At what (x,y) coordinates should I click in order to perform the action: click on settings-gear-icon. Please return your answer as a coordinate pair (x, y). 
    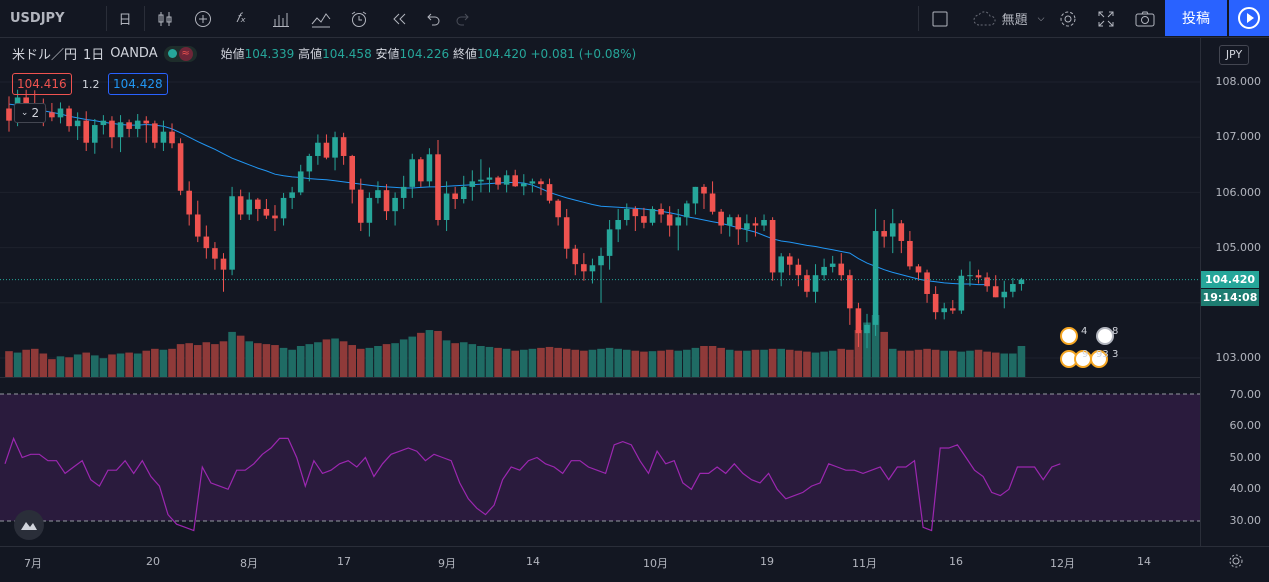
    Looking at the image, I should click on (1068, 18).